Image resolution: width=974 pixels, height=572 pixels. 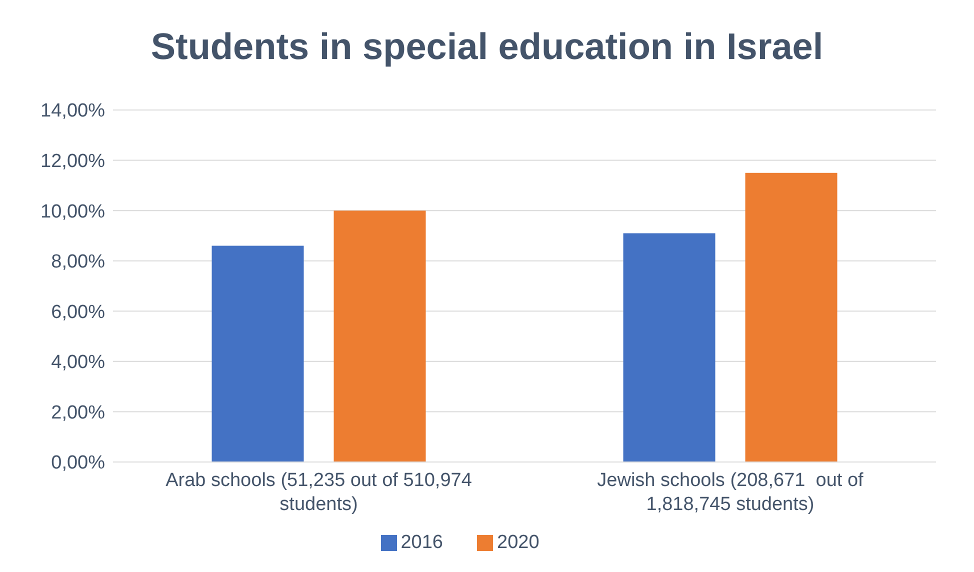 I want to click on x-tick-label: Arab schools (51,235 out of 510,974 students), so click(x=319, y=492).